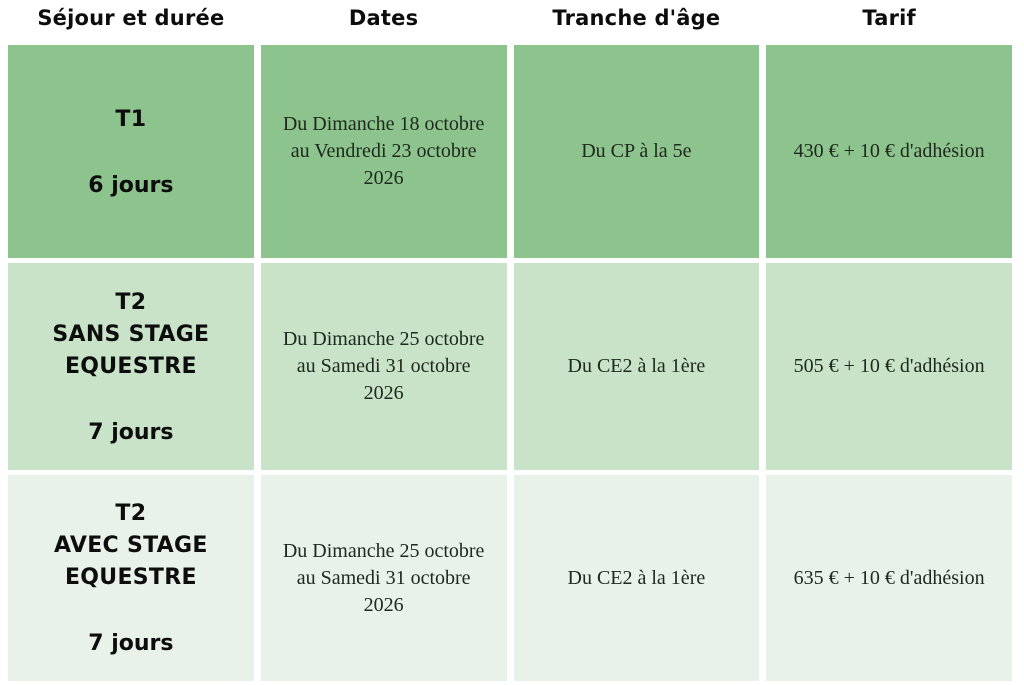 Image resolution: width=1024 pixels, height=685 pixels. I want to click on cell-age-row2: Du CE2 à la 1ère, so click(636, 366).